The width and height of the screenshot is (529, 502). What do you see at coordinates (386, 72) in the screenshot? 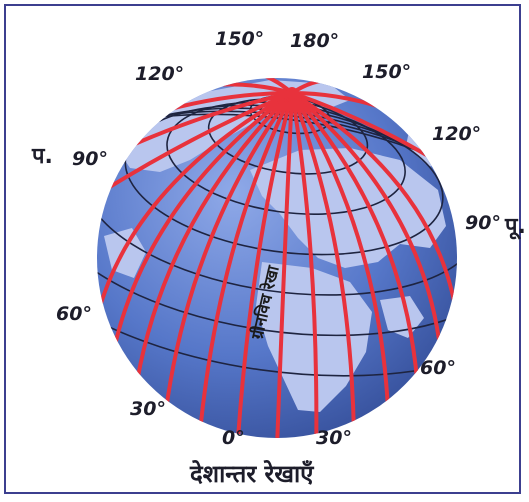
I see `label-150-east: 150°` at bounding box center [386, 72].